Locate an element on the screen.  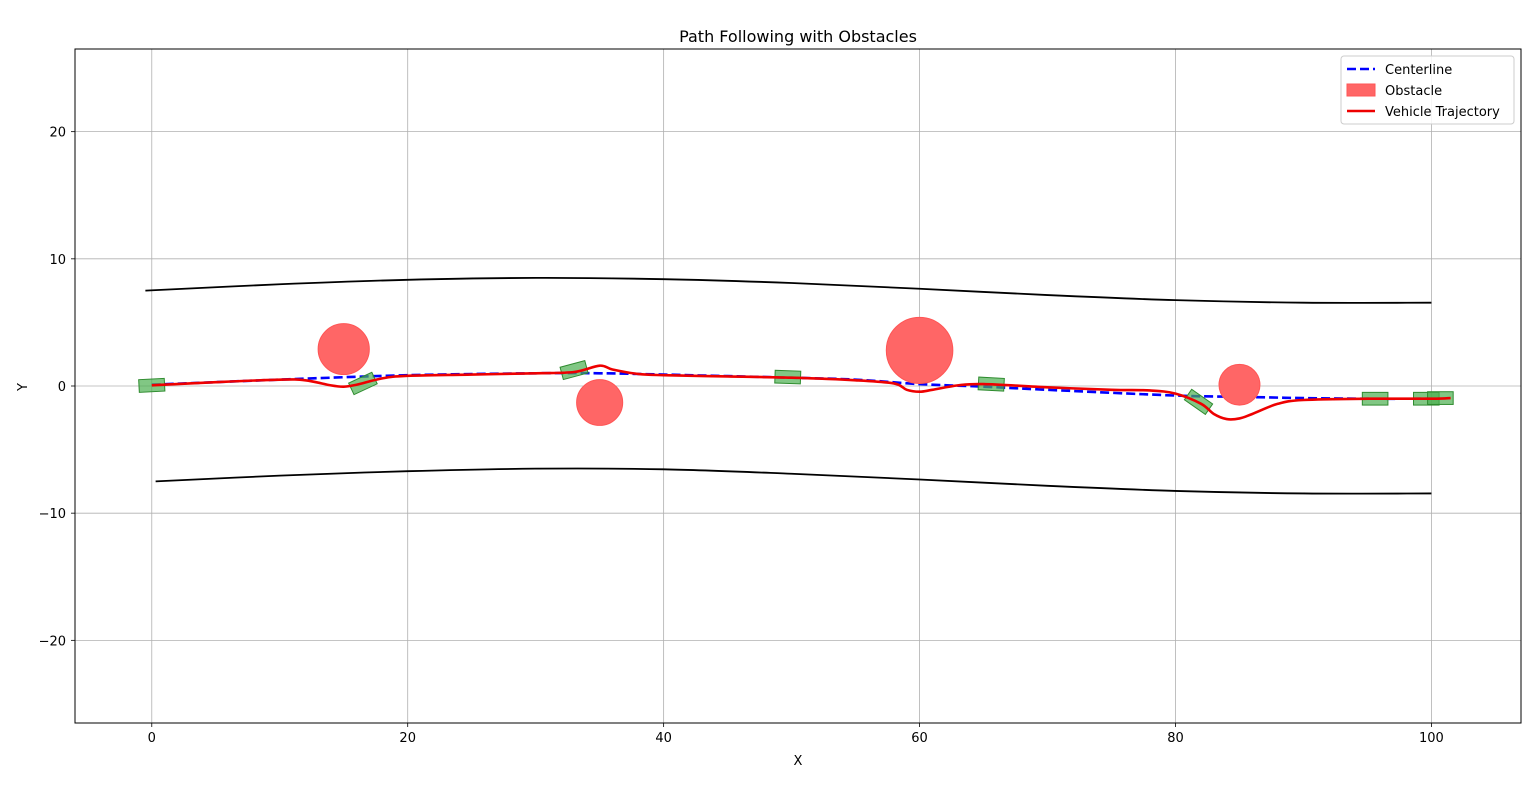
chart-title: Path Following with Obstacles is located at coordinates (798, 36).